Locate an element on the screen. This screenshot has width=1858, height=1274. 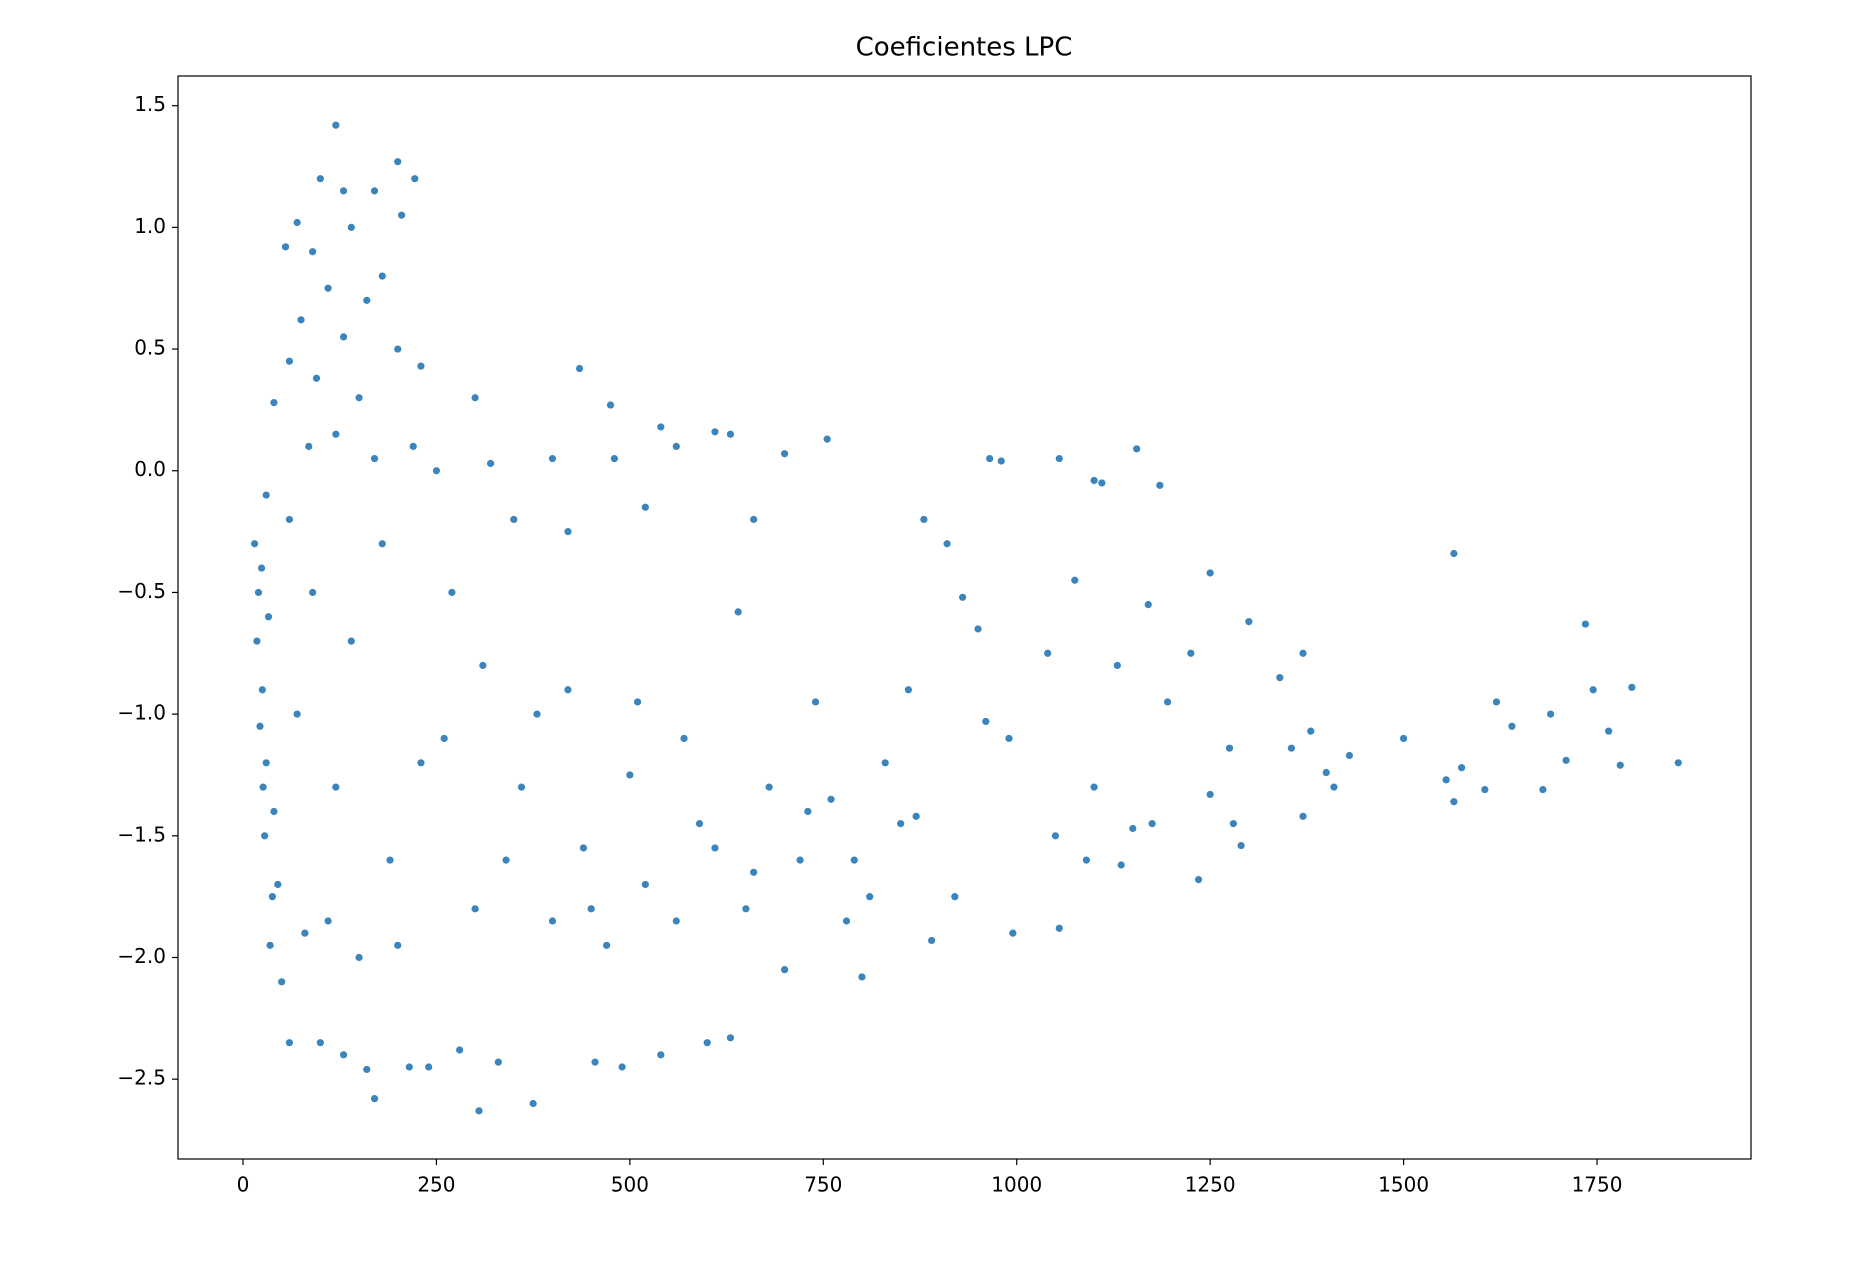
y-tick-label: 1.5 is located at coordinates (150, 104).